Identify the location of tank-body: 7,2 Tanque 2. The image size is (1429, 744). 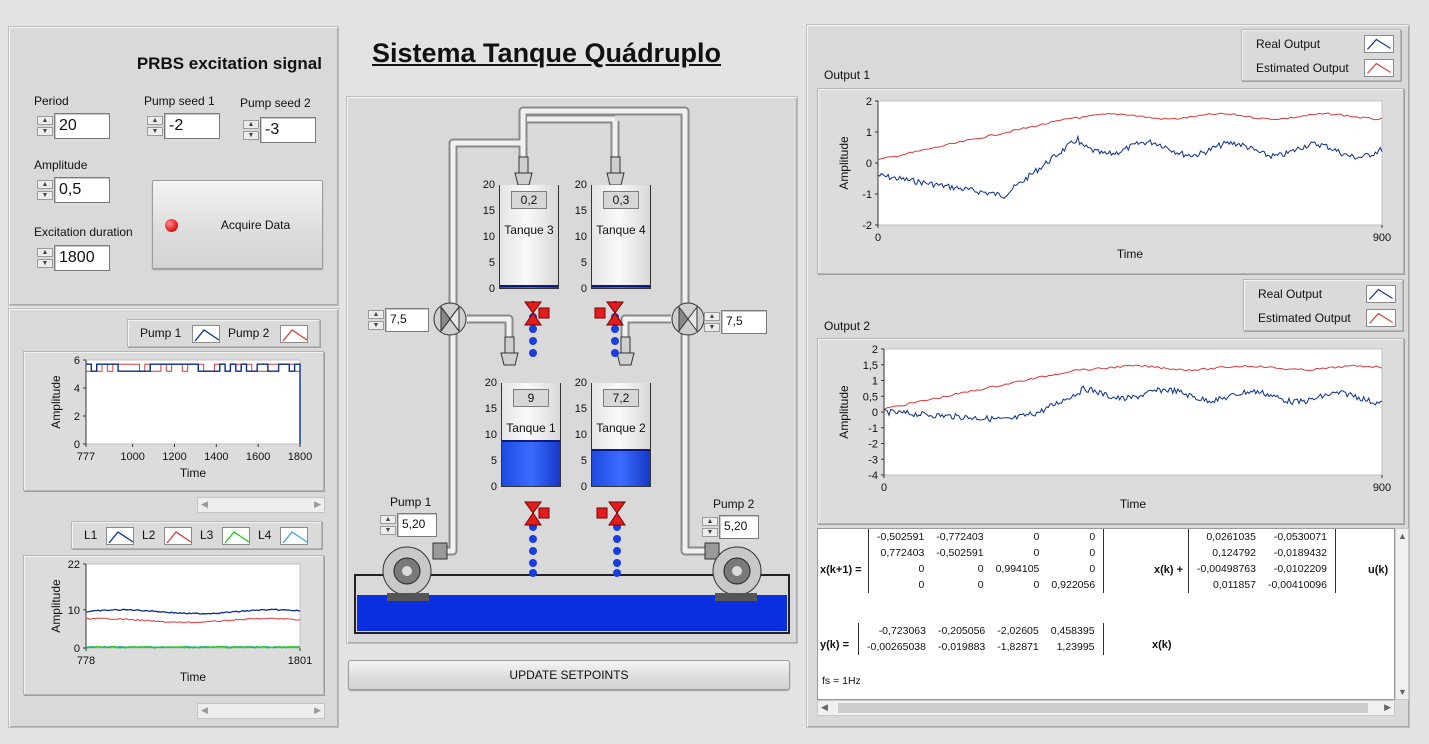
(621, 435).